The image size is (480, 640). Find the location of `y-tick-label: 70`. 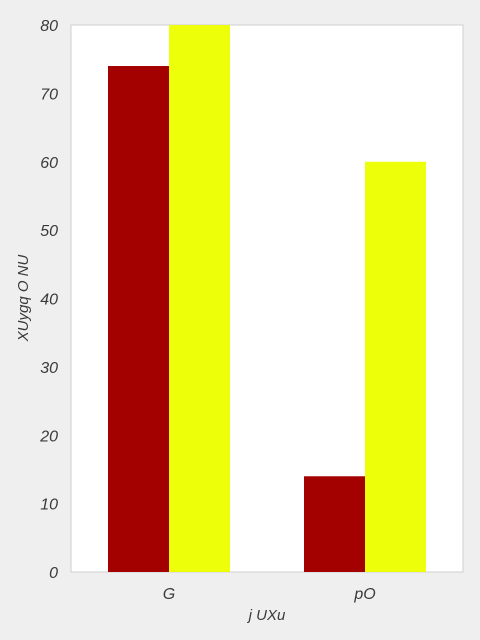

y-tick-label: 70 is located at coordinates (49, 94).